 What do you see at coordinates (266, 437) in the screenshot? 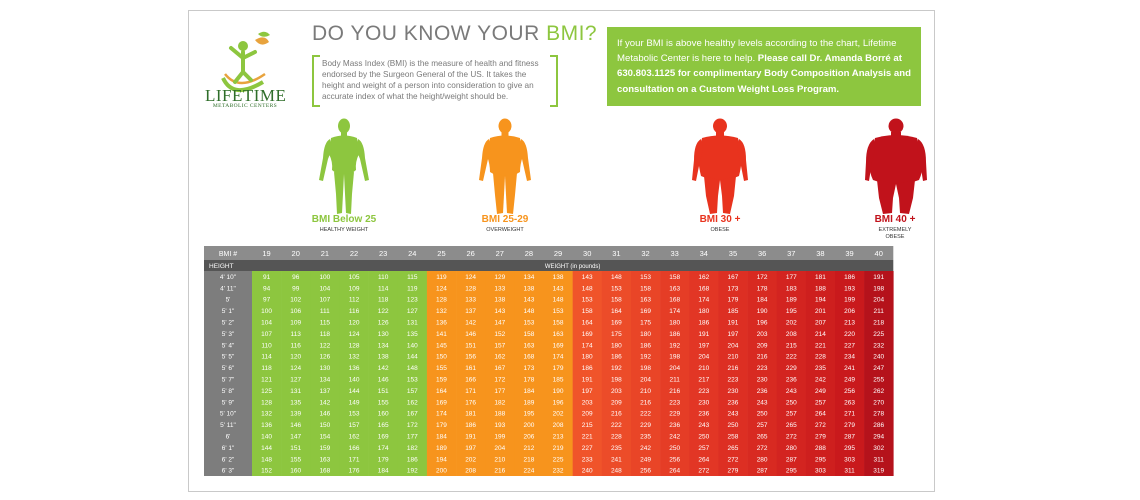
I see `weight-cell: 140` at bounding box center [266, 437].